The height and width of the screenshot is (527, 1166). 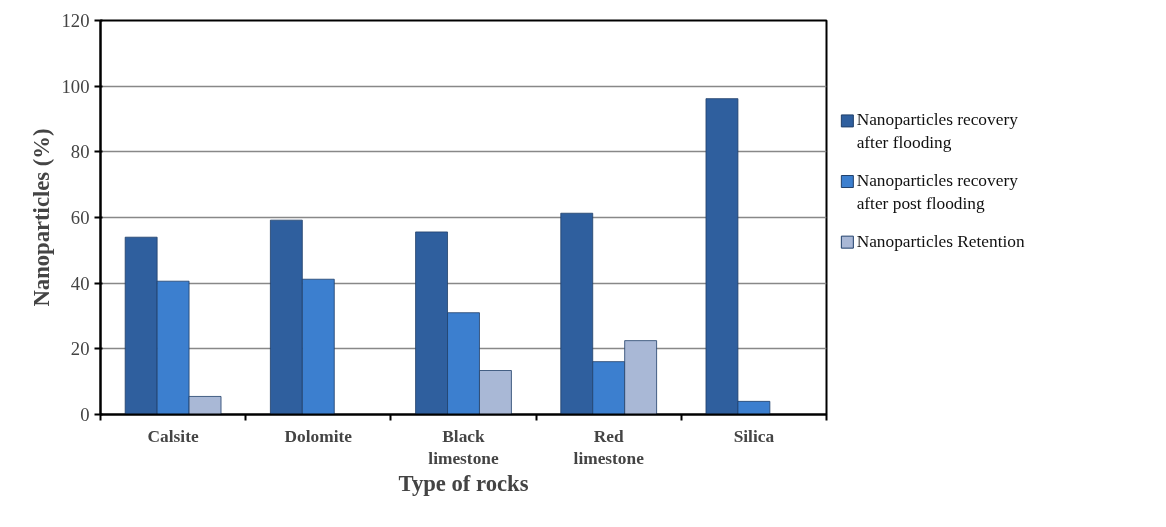 I want to click on x-tick-label: Calsite, so click(x=173, y=436).